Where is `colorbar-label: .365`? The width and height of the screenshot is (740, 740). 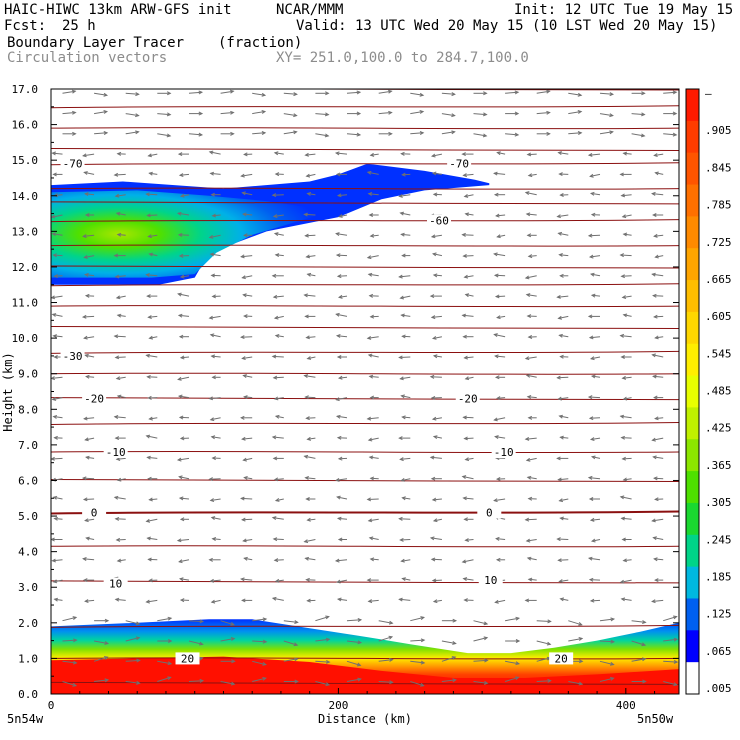
colorbar-label: .365 is located at coordinates (718, 465).